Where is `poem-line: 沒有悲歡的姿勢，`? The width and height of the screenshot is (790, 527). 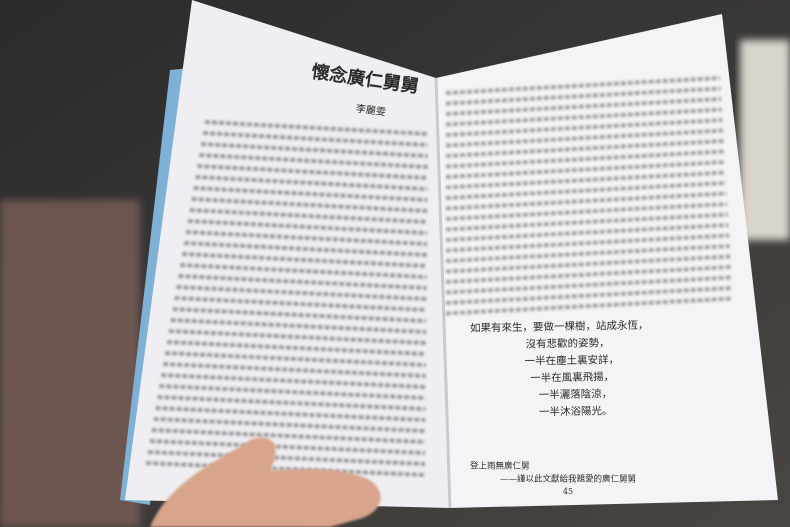 poem-line: 沒有悲歡的姿勢， is located at coordinates (567, 343).